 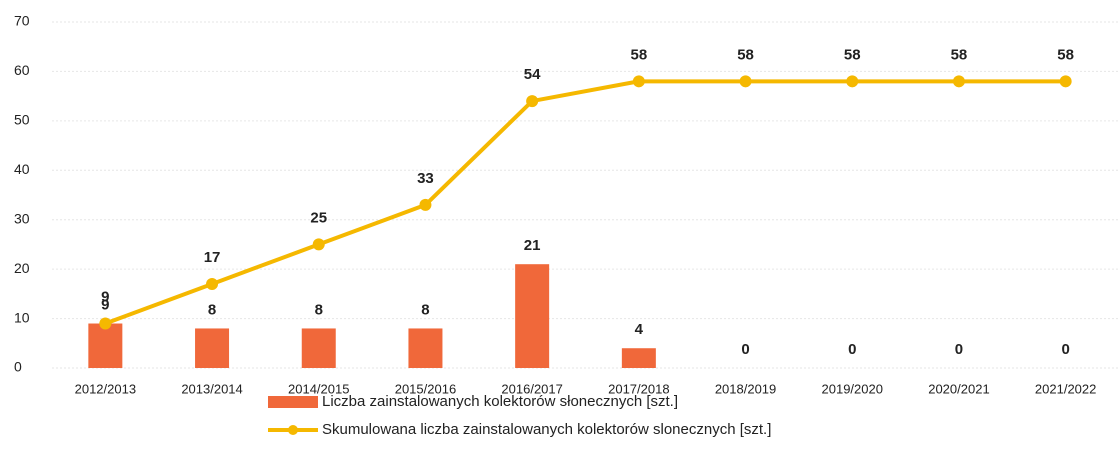 I want to click on data-label: 21, so click(x=532, y=245).